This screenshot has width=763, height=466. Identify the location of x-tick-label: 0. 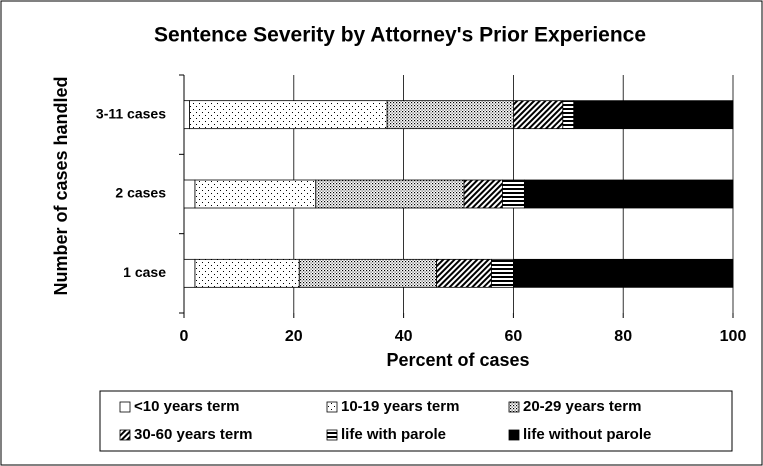
(184, 336).